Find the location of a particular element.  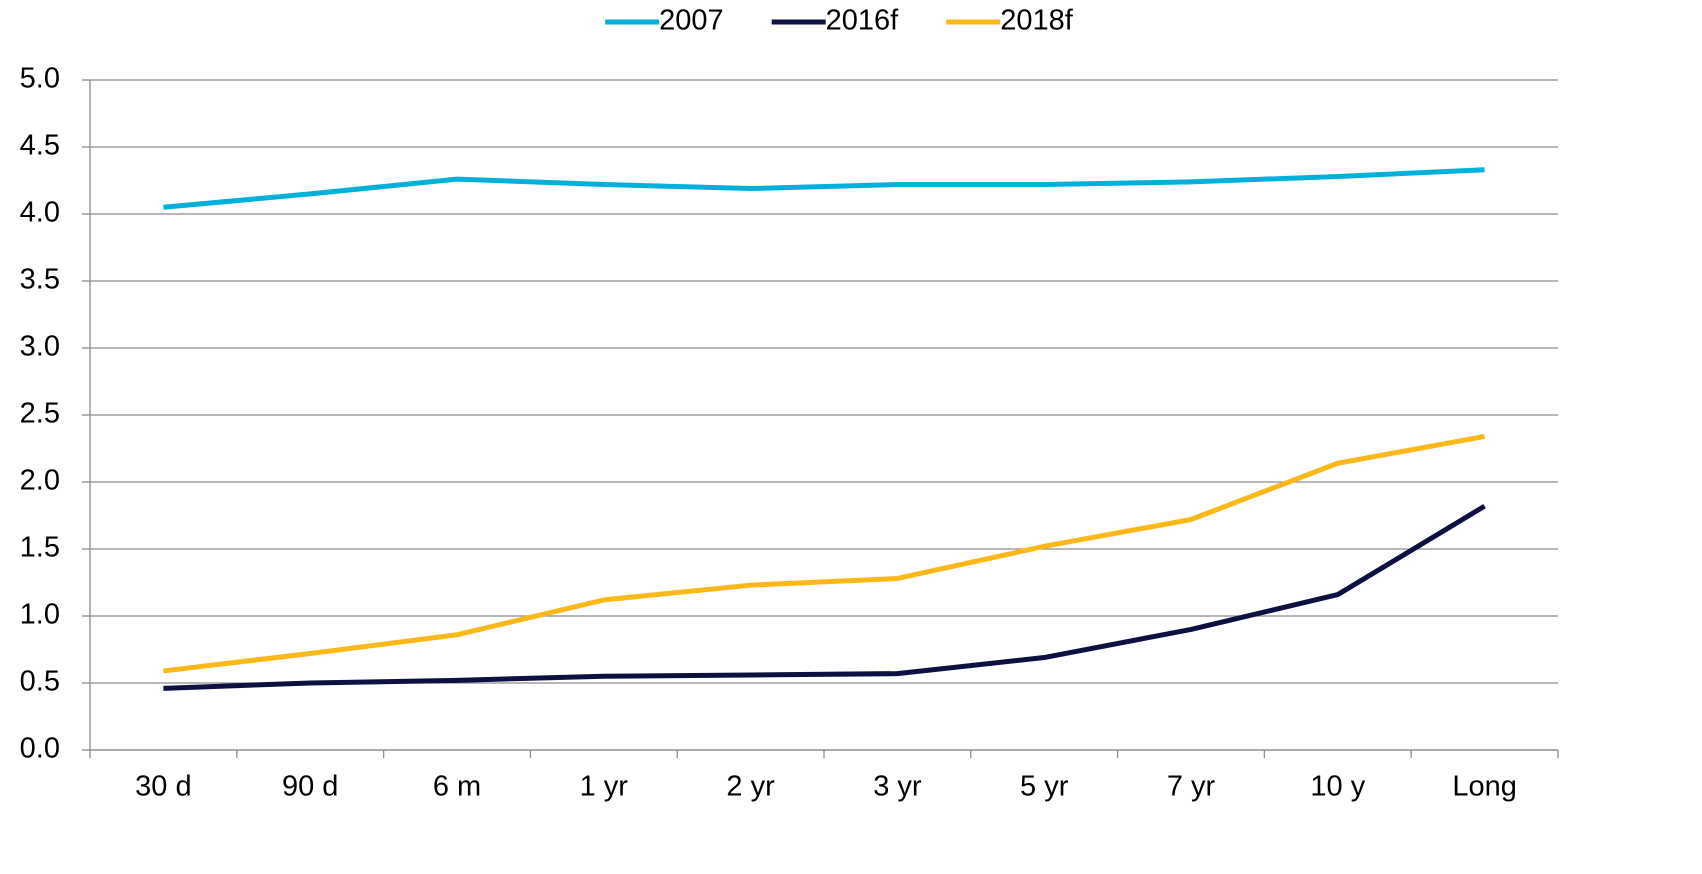

series-line is located at coordinates (824, 188).